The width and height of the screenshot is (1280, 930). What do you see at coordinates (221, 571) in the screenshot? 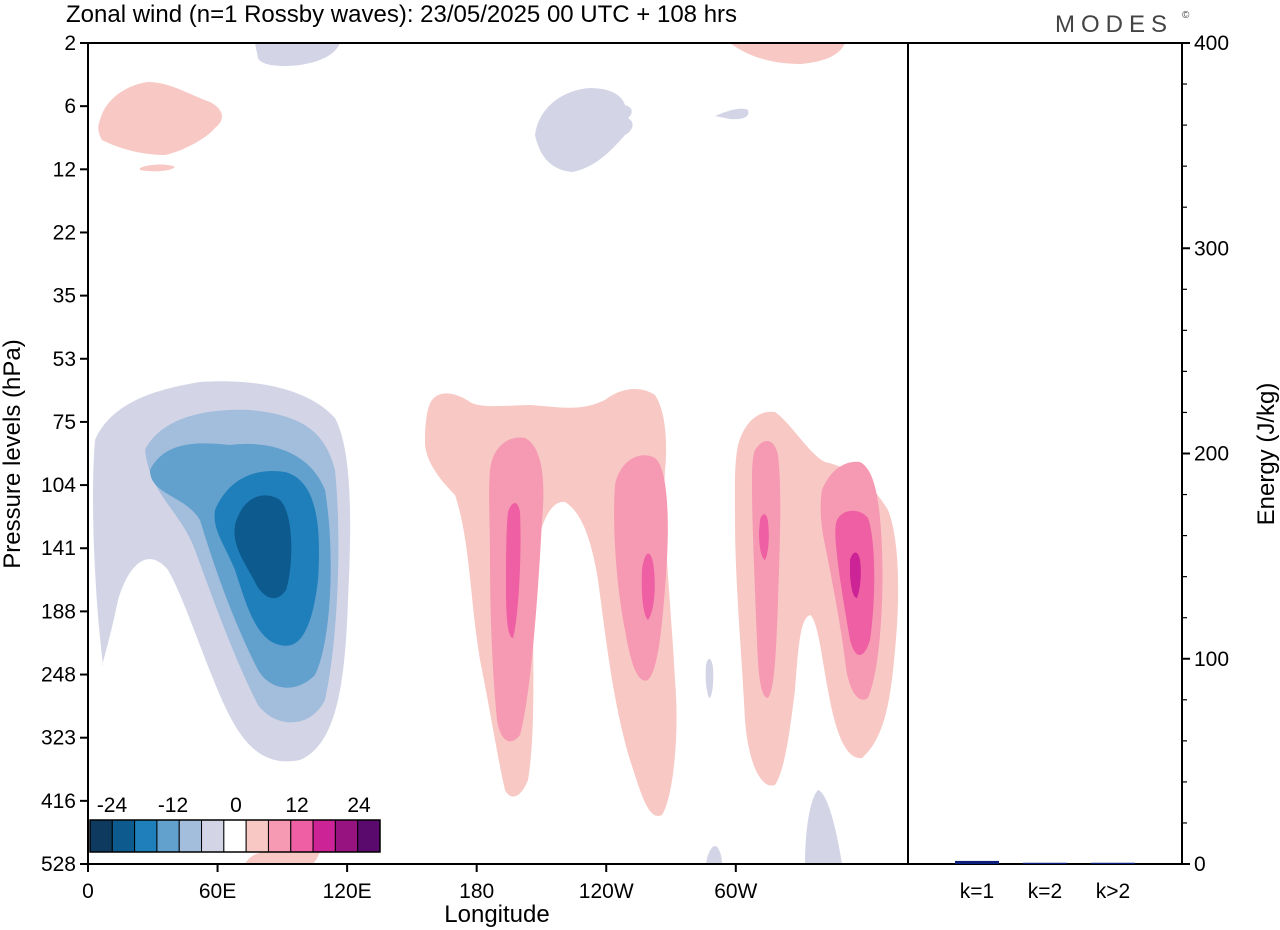
I see `negative-anomaly-east-hemisphere` at bounding box center [221, 571].